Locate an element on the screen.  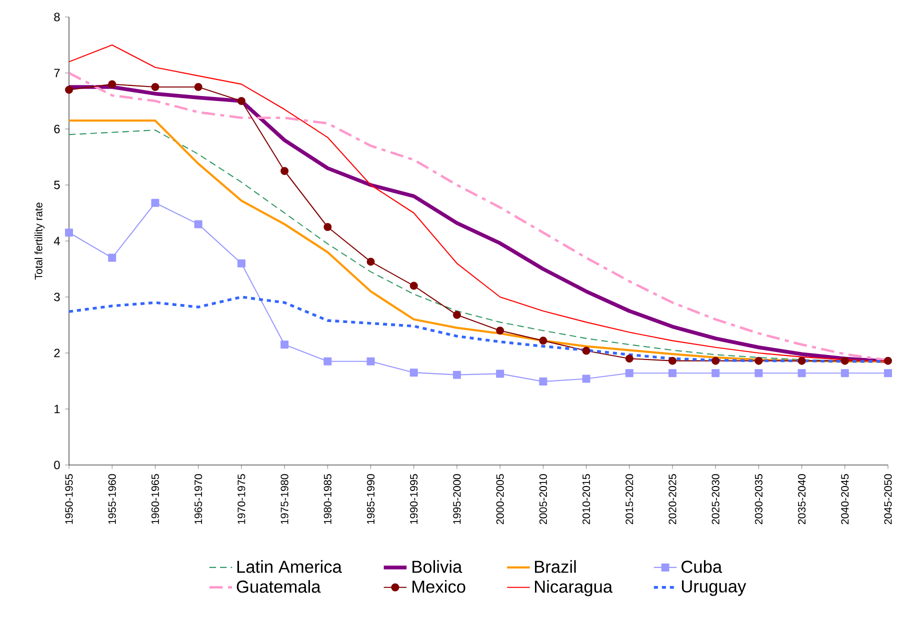
x-tick-label: 2030-2035 is located at coordinates (758, 499).